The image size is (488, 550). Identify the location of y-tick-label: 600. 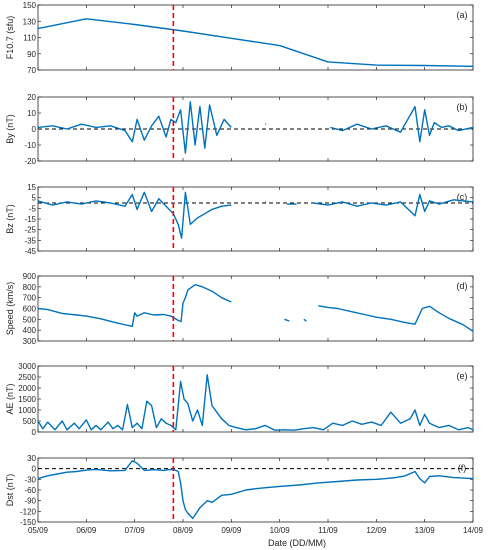
(30, 309).